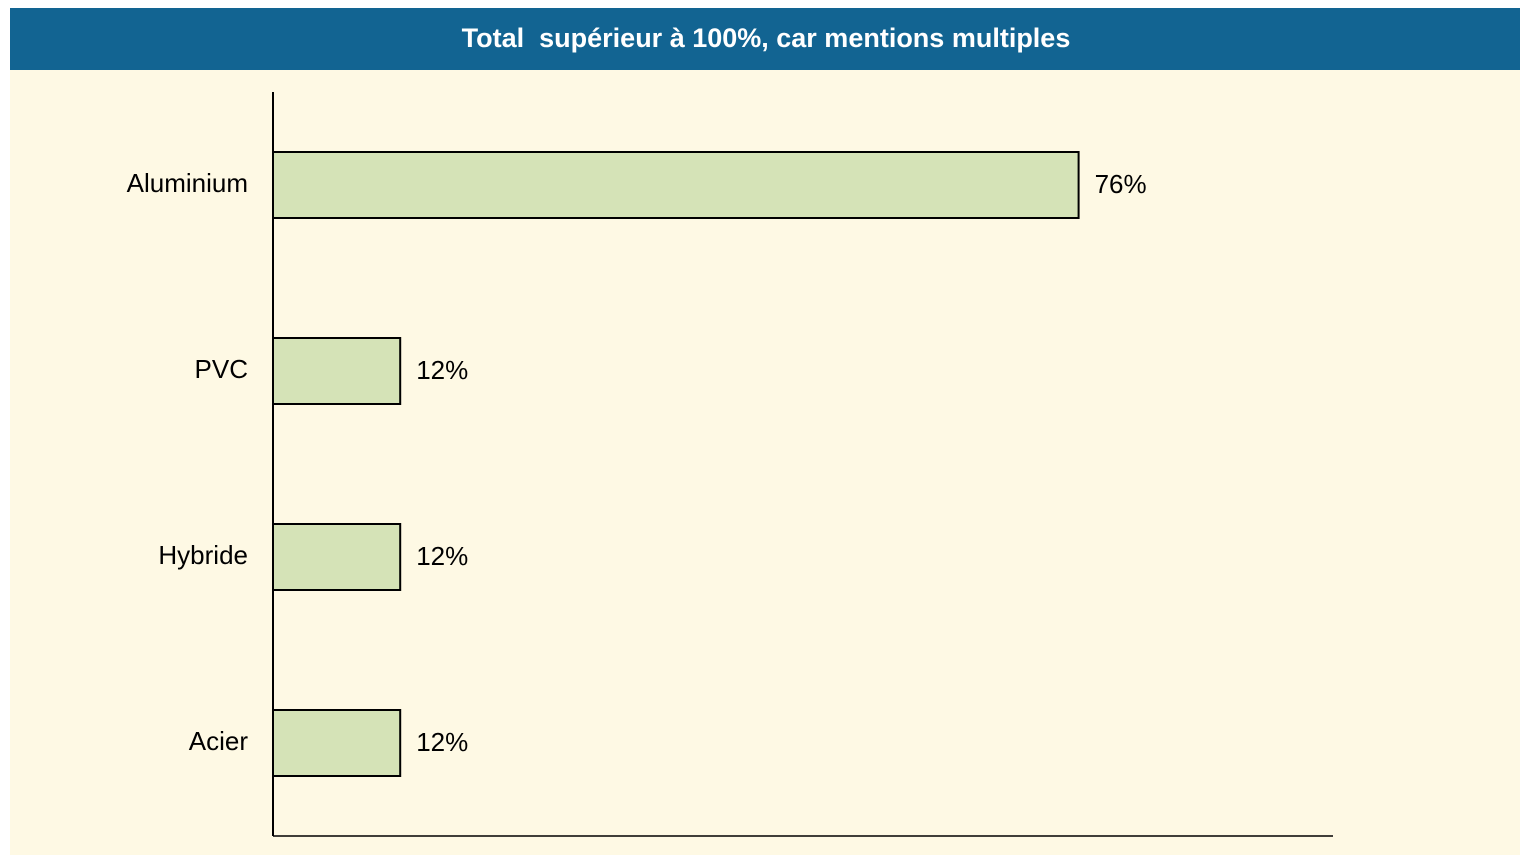 This screenshot has width=1520, height=855. I want to click on category-label: Hybride, so click(203, 555).